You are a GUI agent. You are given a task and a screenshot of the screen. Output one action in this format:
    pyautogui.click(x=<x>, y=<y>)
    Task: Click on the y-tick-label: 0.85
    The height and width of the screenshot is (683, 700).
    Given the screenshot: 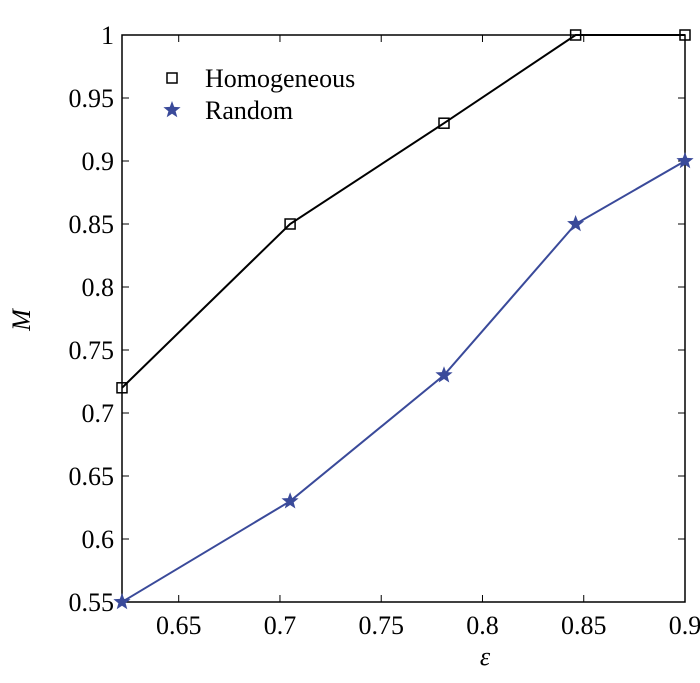 What is the action you would take?
    pyautogui.click(x=92, y=224)
    